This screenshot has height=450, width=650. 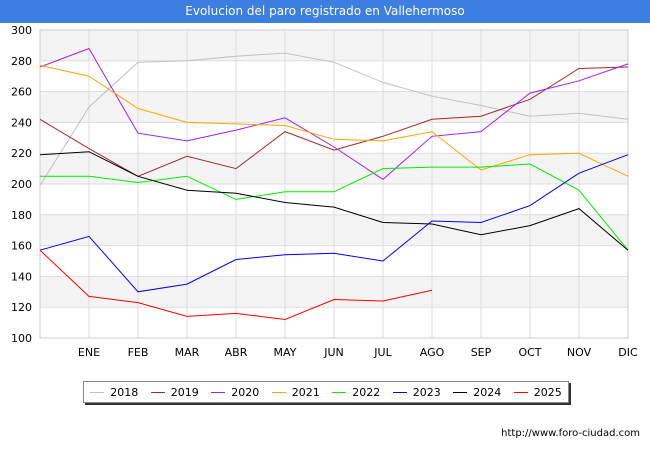 What do you see at coordinates (21, 153) in the screenshot?
I see `y-tick-label: 220` at bounding box center [21, 153].